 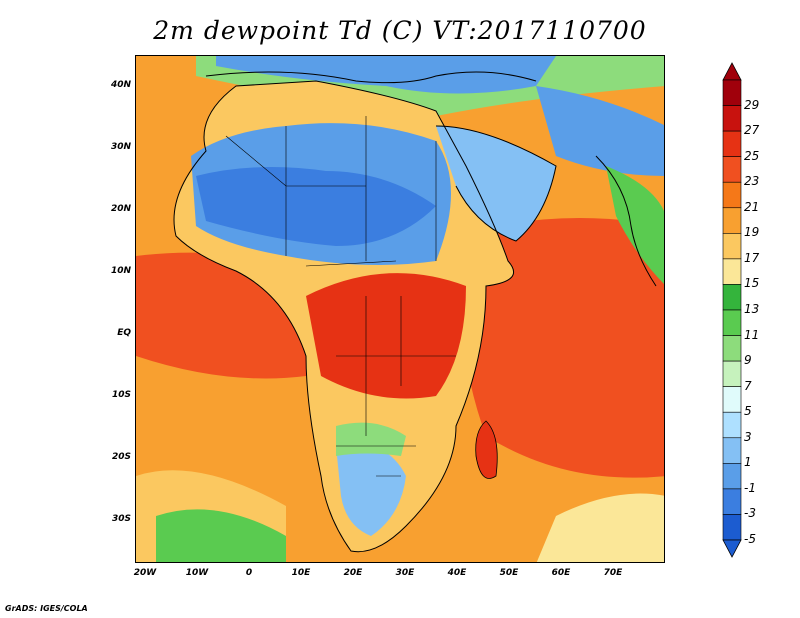 What do you see at coordinates (120, 147) in the screenshot?
I see `lat-label-30n: 30N` at bounding box center [120, 147].